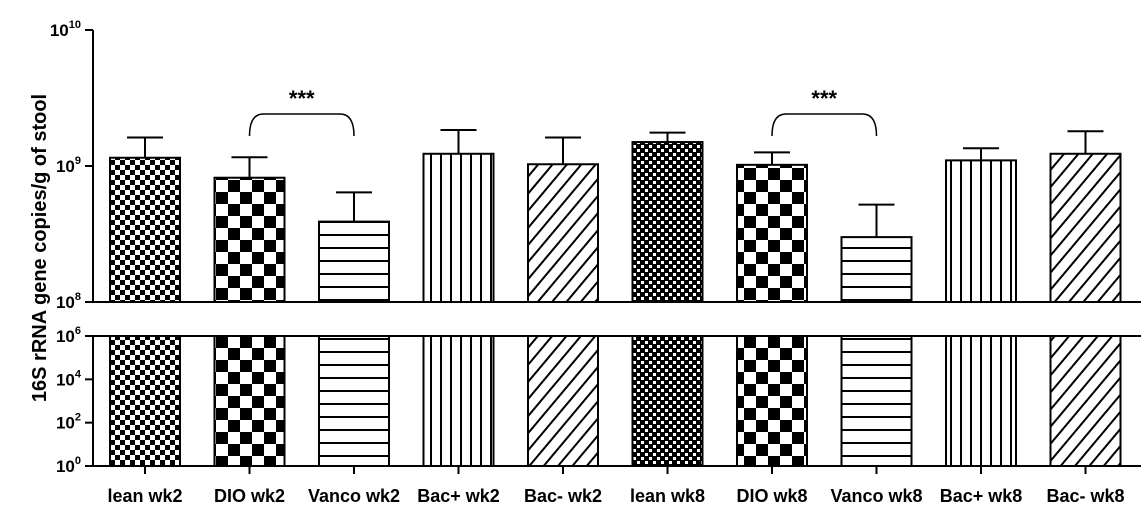 The width and height of the screenshot is (1141, 517). What do you see at coordinates (354, 496) in the screenshot?
I see `x-tick-label: Vanco wk2` at bounding box center [354, 496].